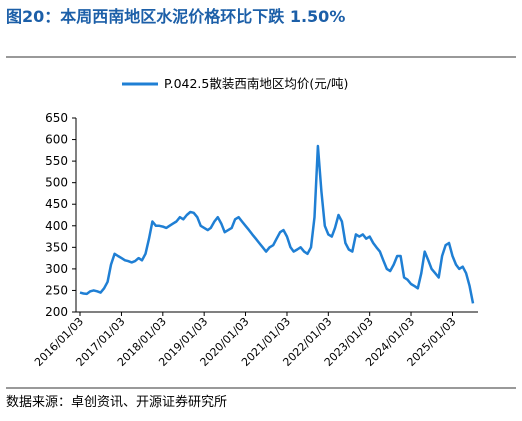 The image size is (522, 421). I want to click on y-tick-label: 200, so click(56, 312).